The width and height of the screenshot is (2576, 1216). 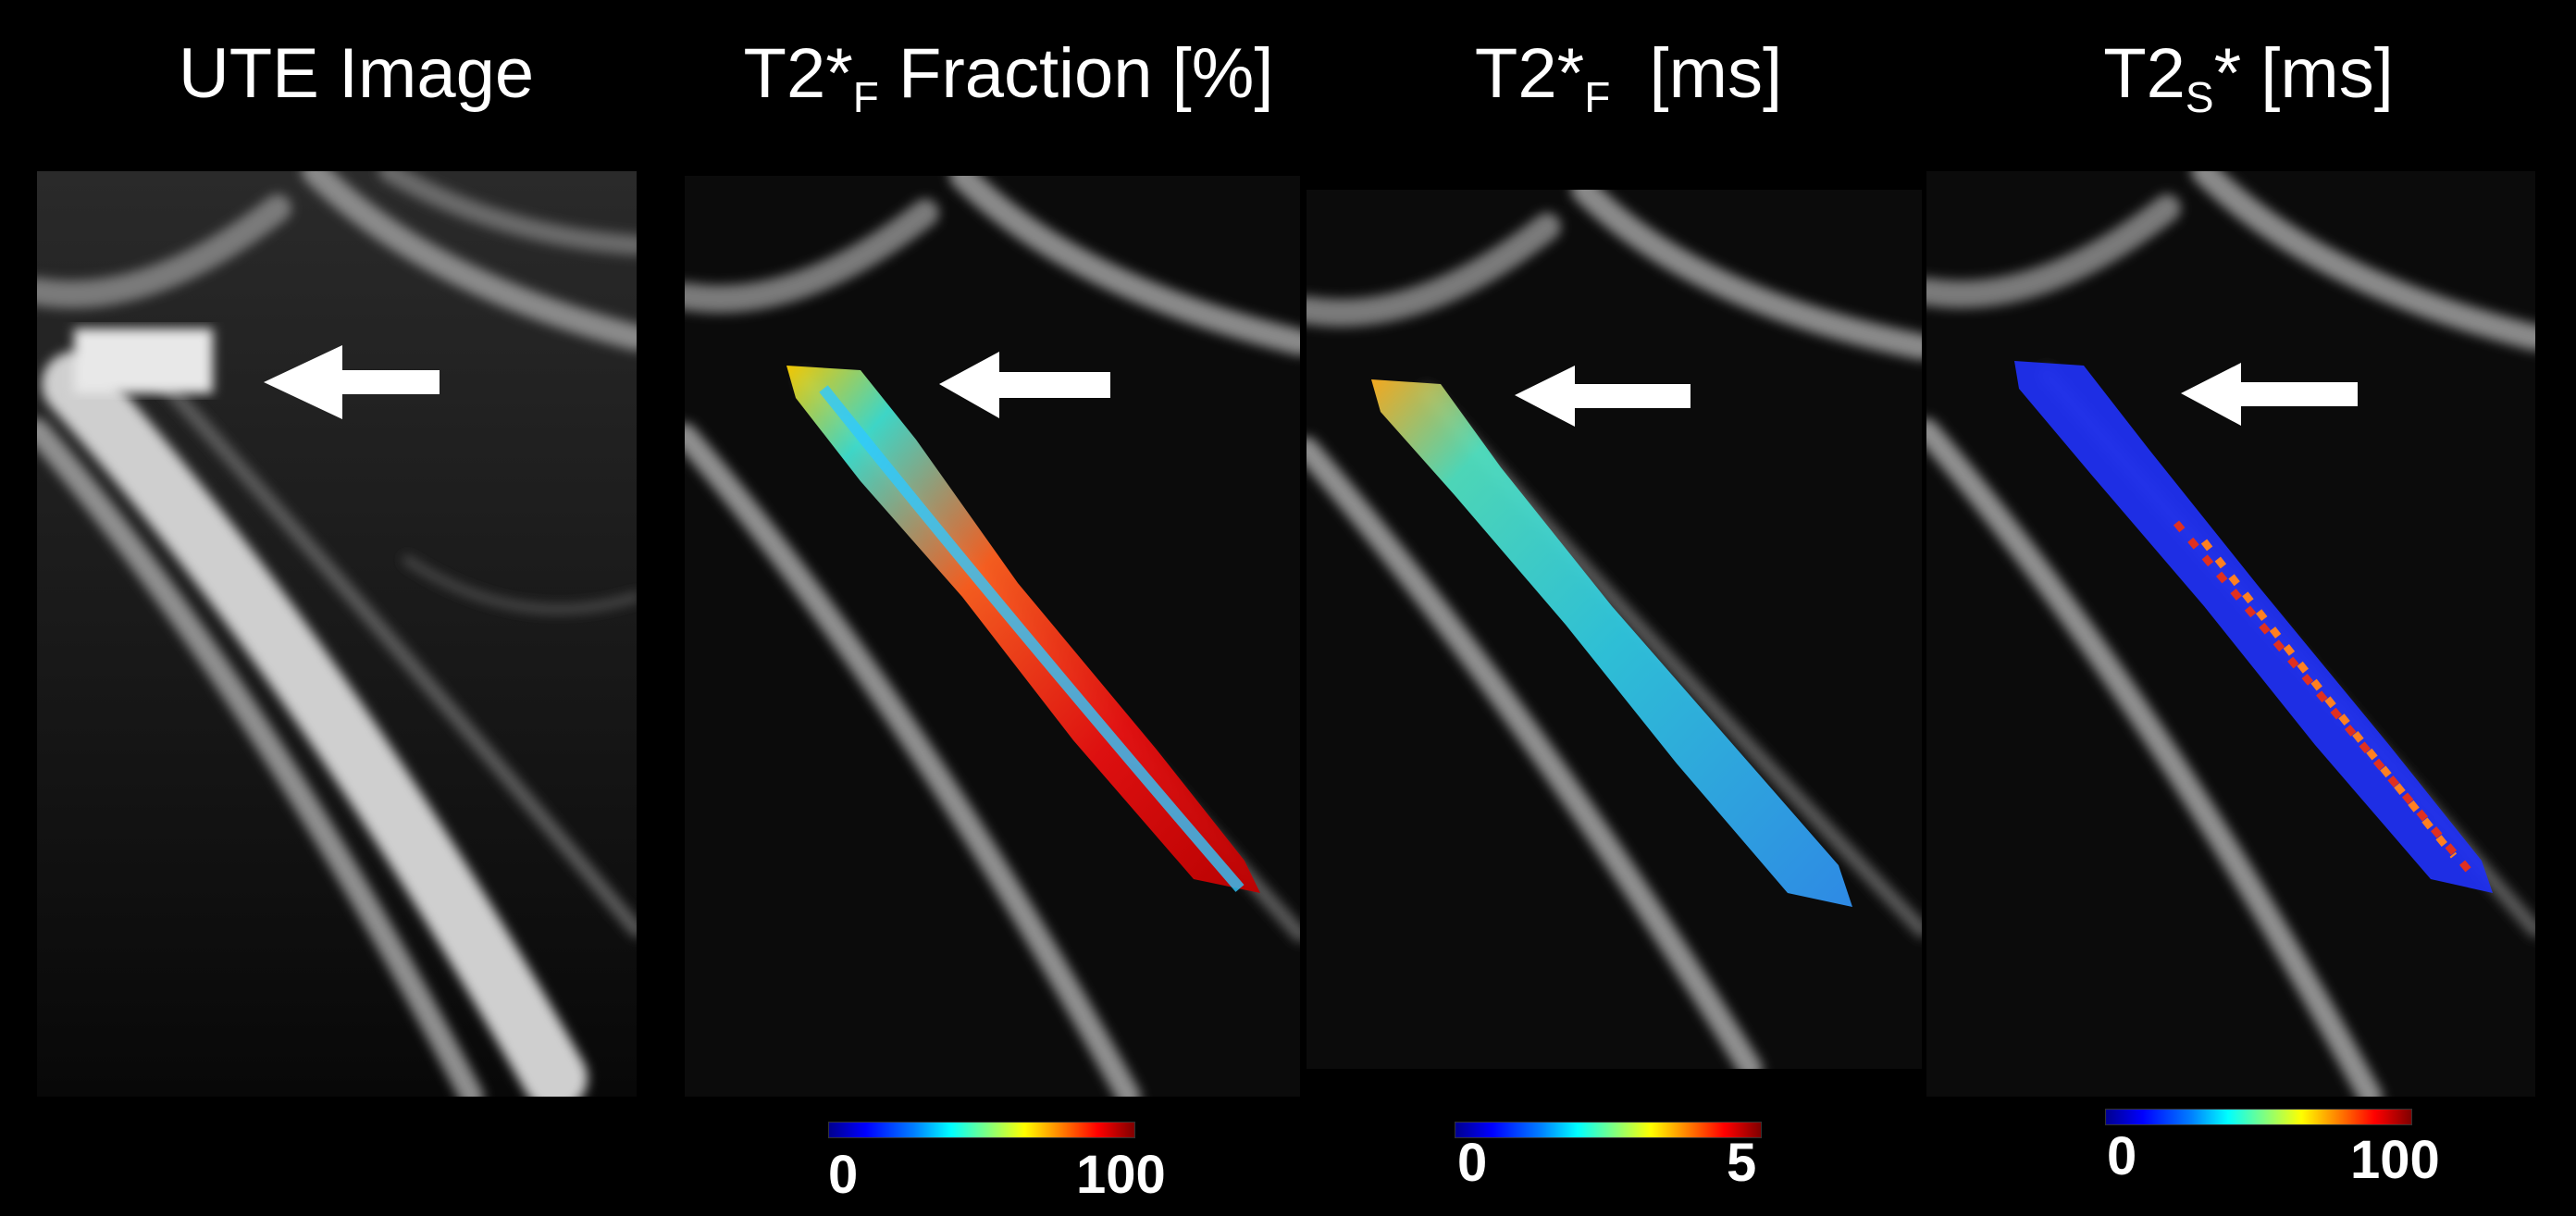 I want to click on title-fraction: T2*F Fraction [%], so click(x=1008, y=85).